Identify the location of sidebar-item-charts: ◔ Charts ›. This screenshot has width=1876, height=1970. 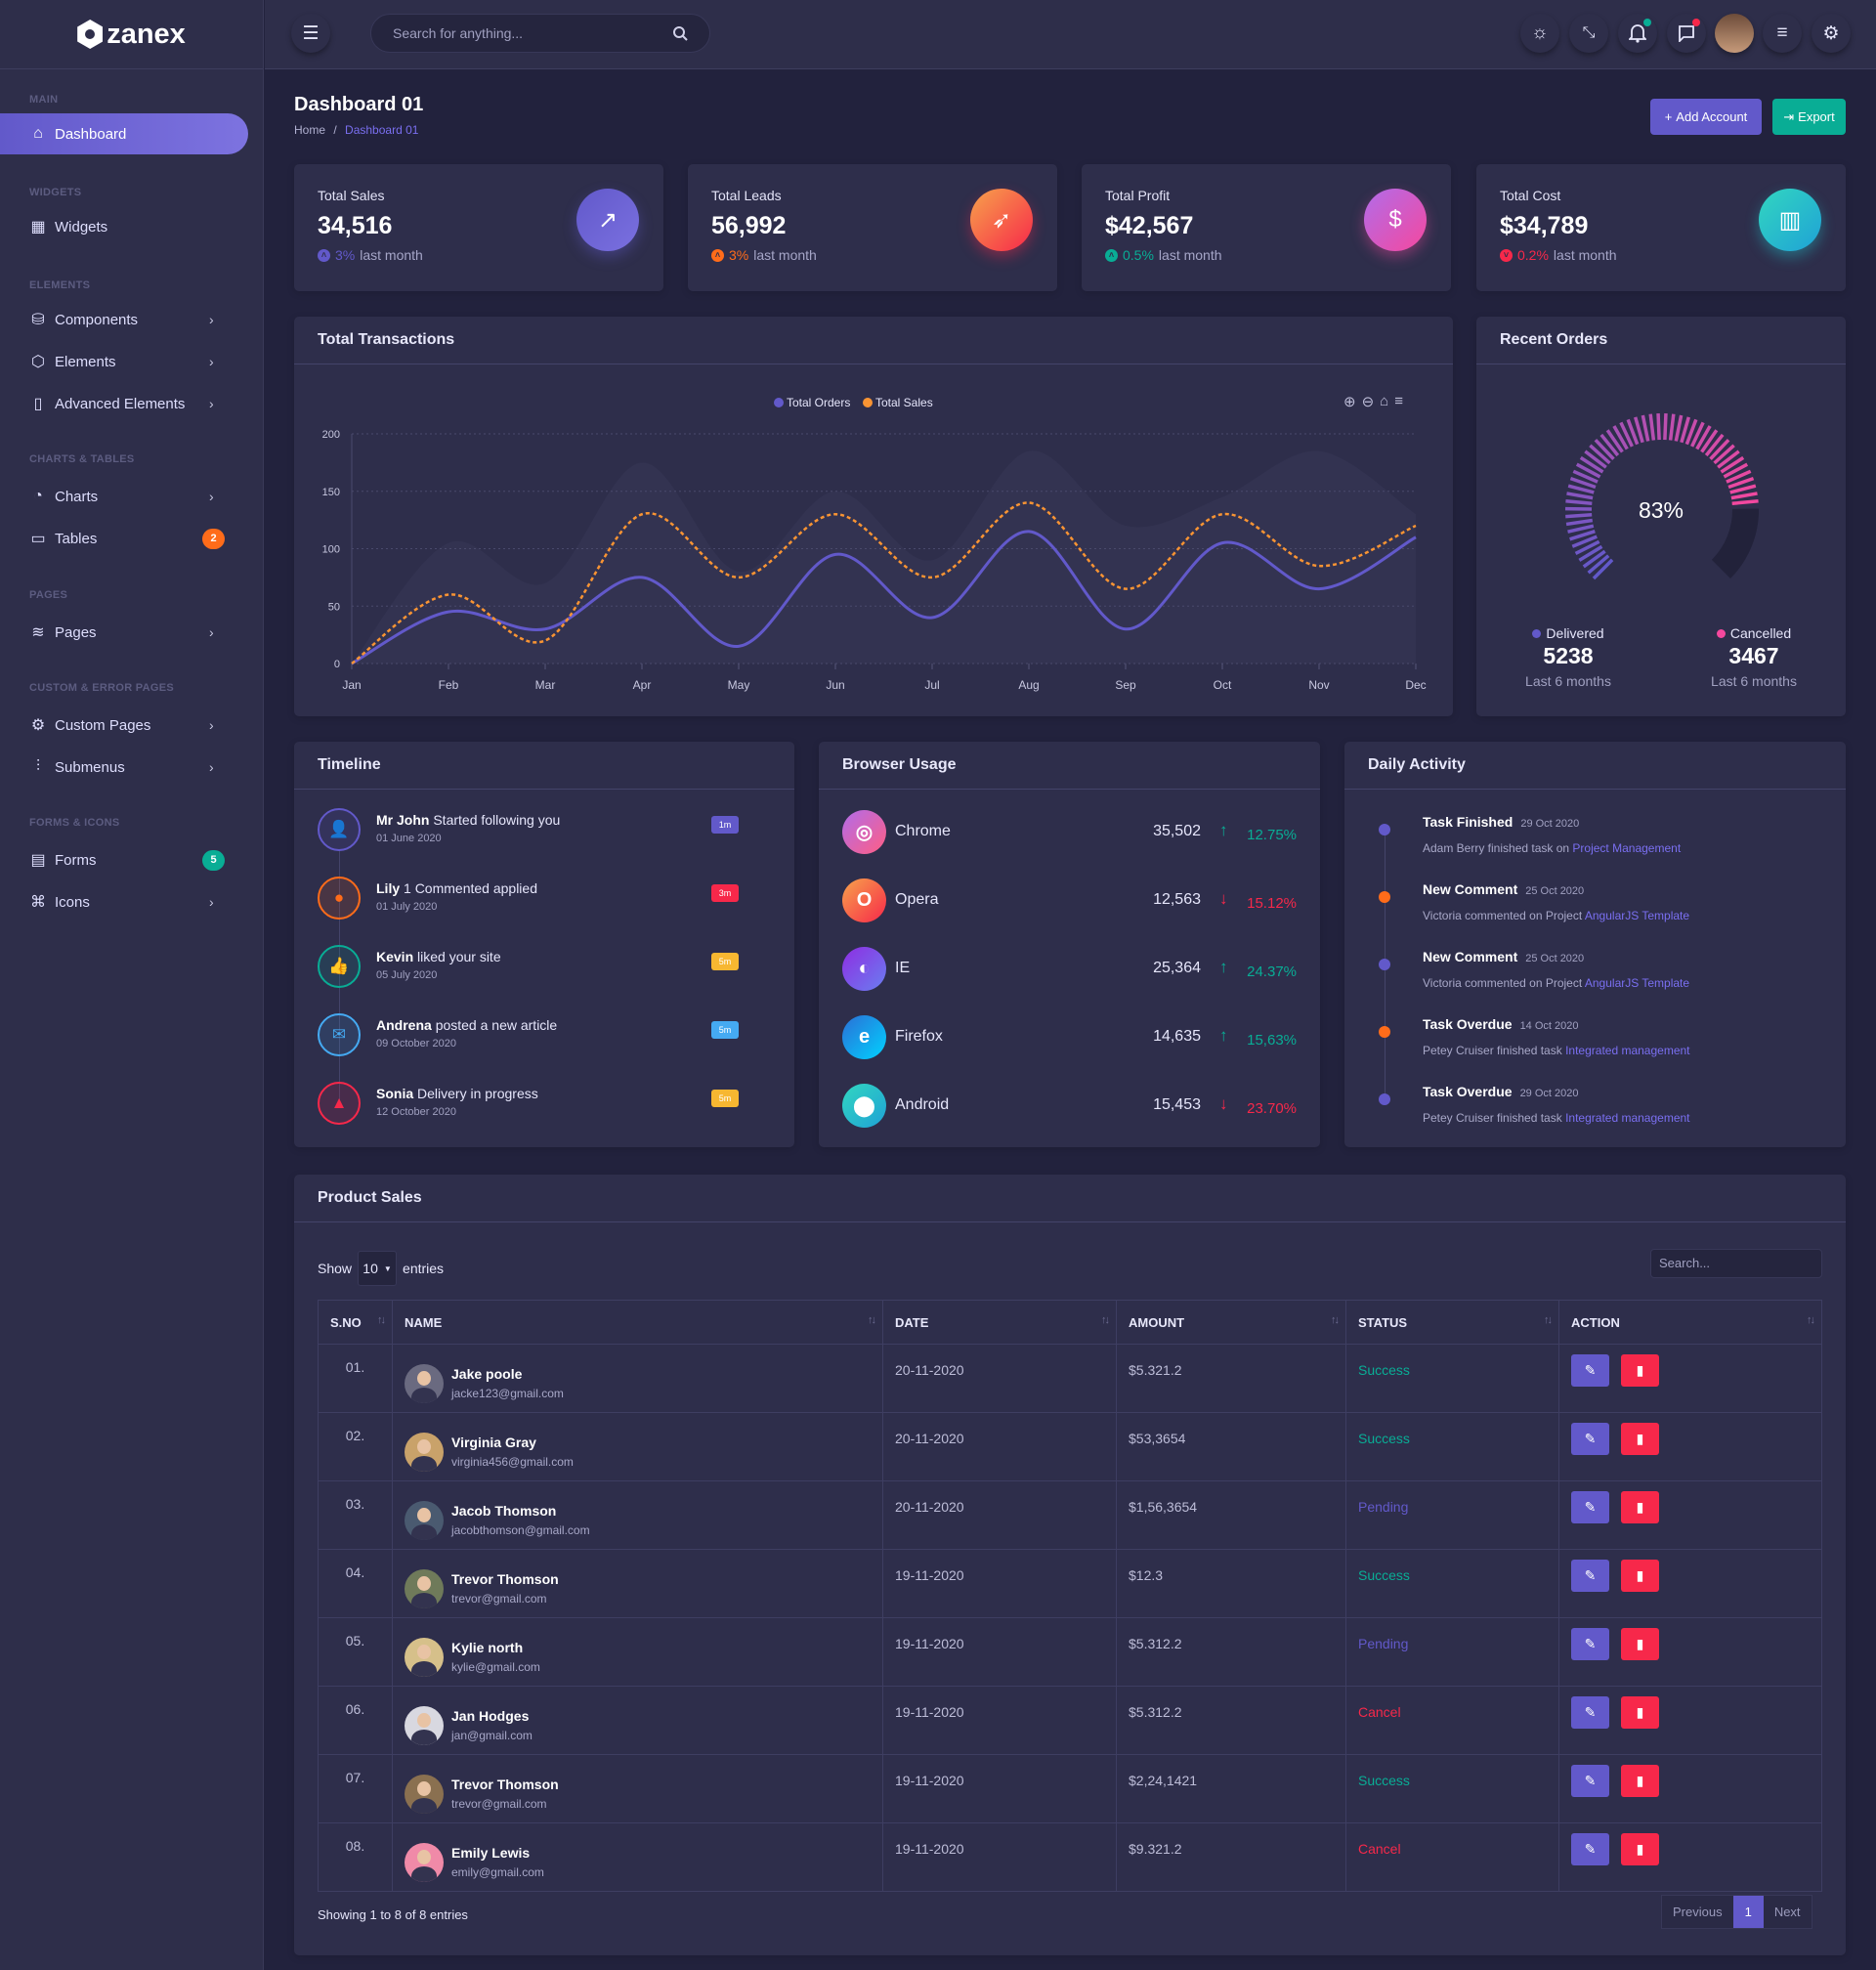
(124, 496).